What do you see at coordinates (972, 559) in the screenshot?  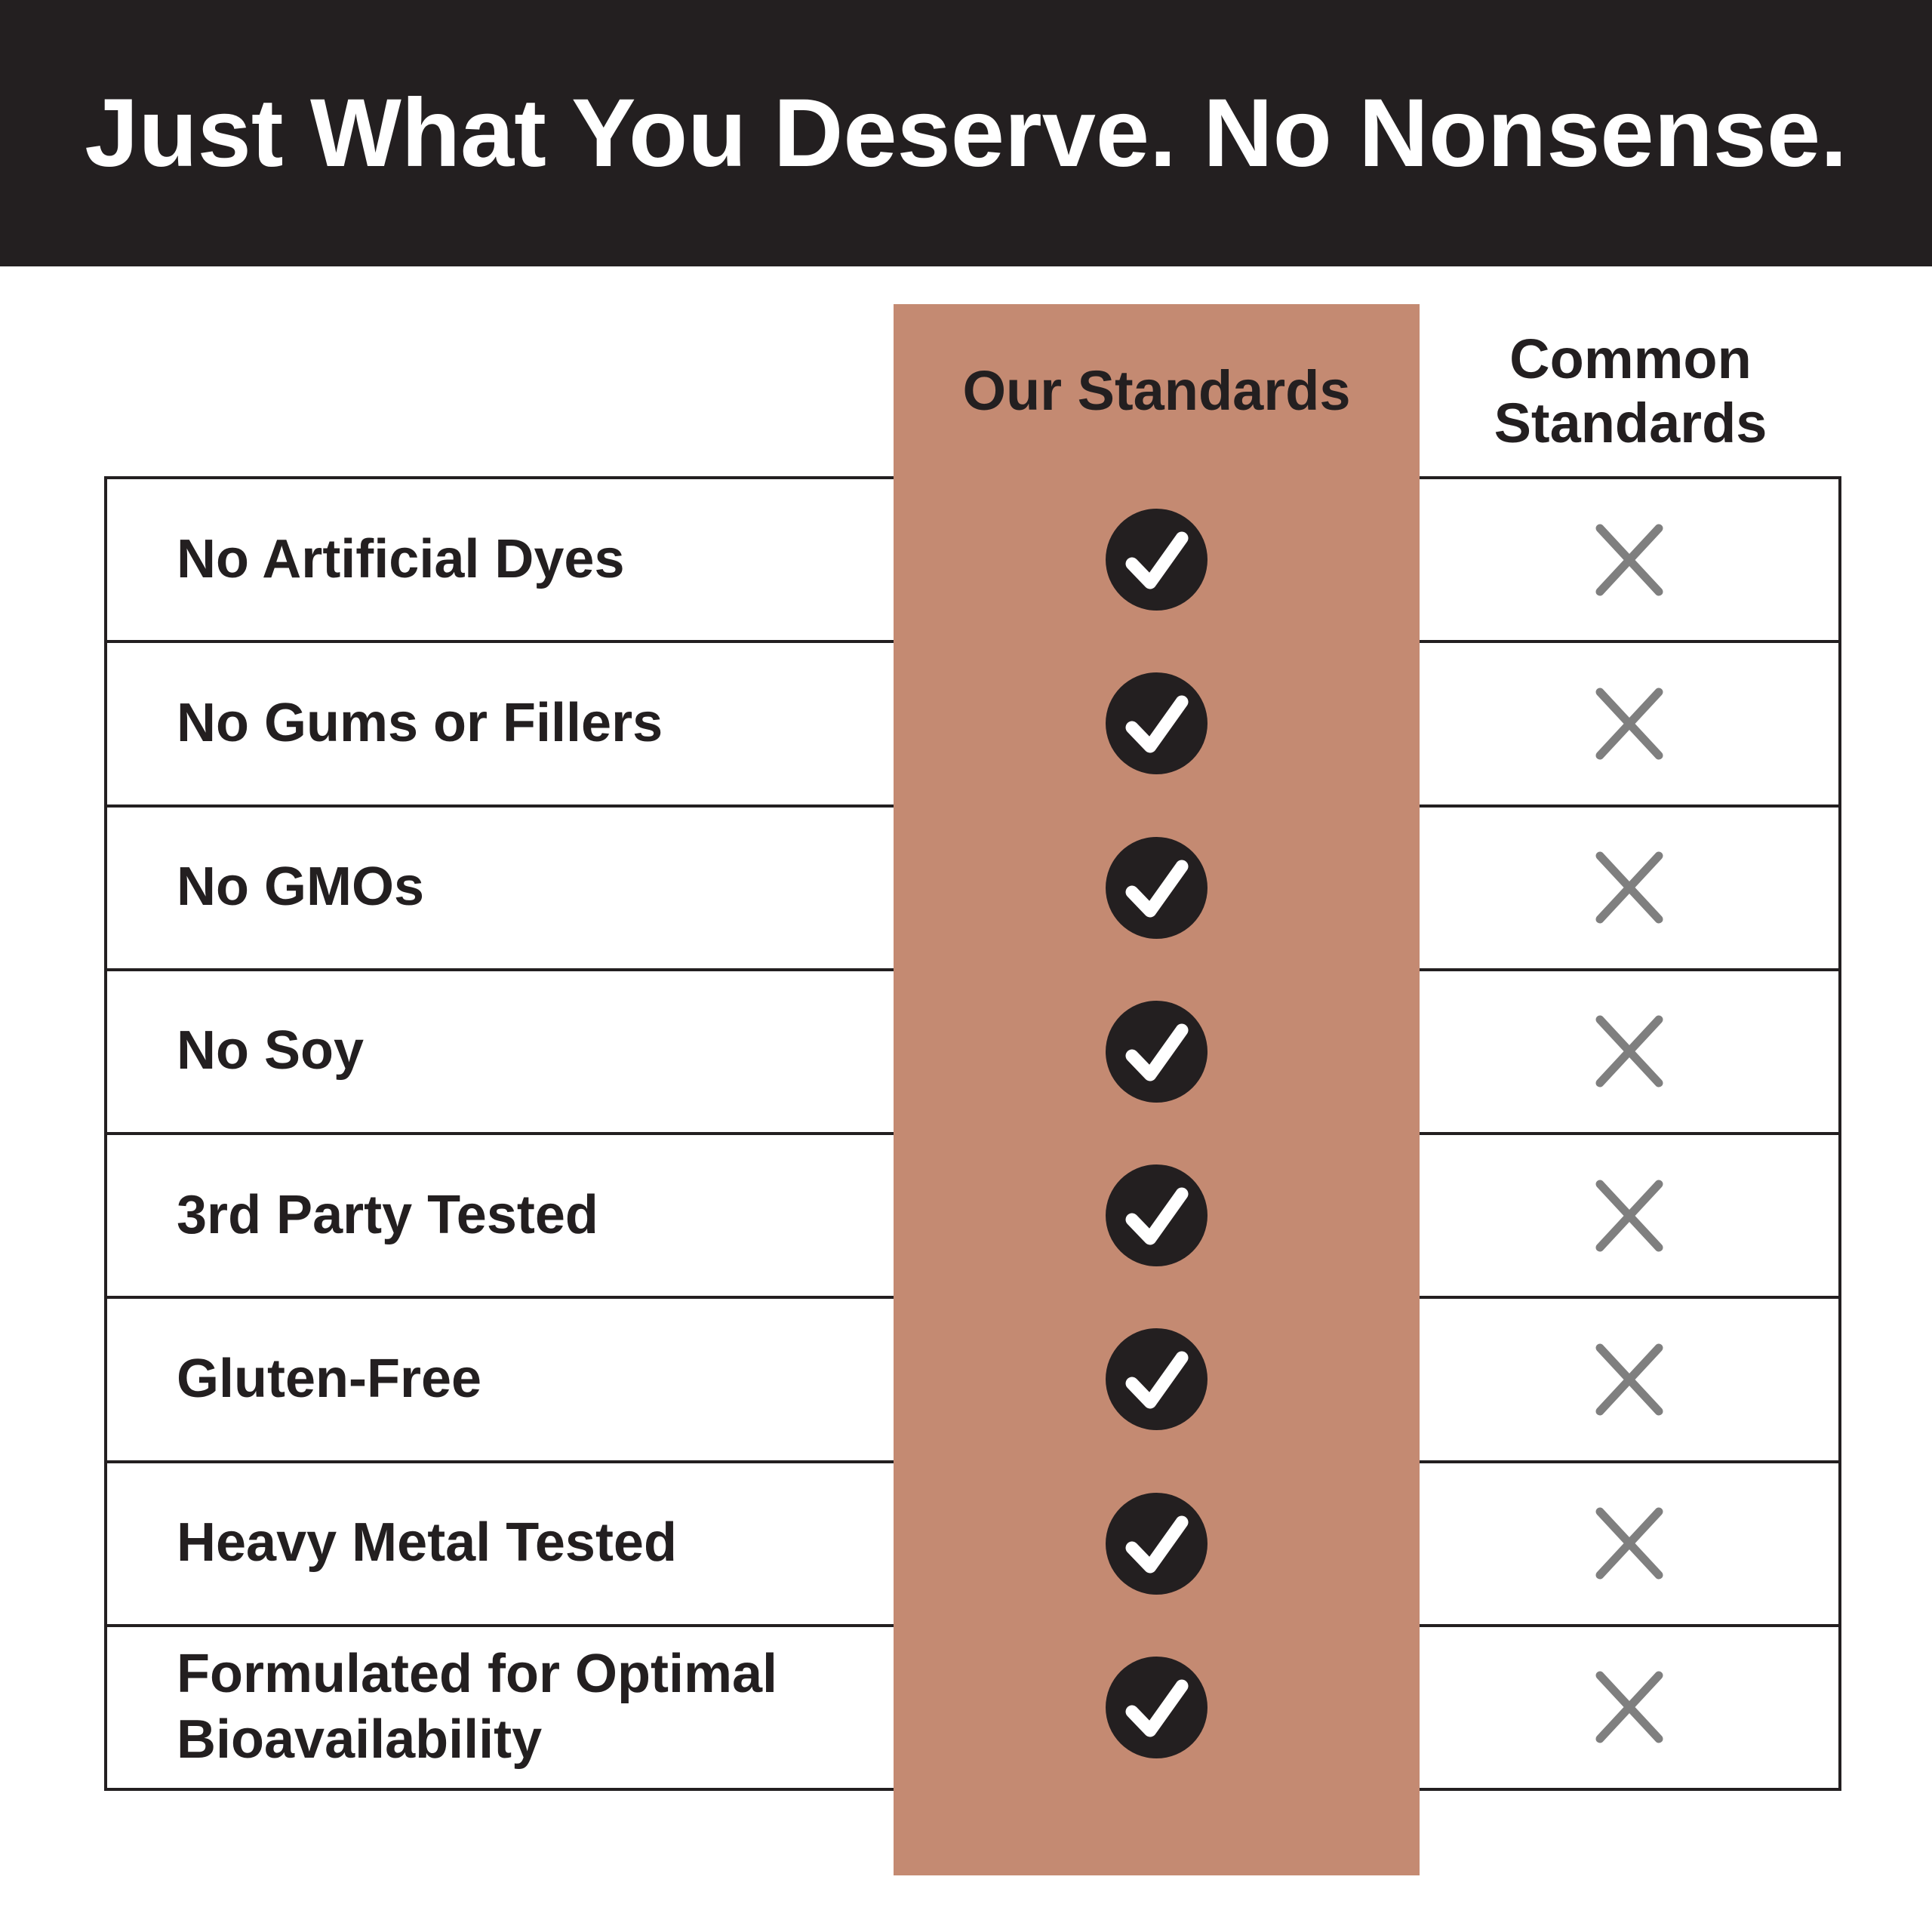 I see `table-row: No Artificial Dyes` at bounding box center [972, 559].